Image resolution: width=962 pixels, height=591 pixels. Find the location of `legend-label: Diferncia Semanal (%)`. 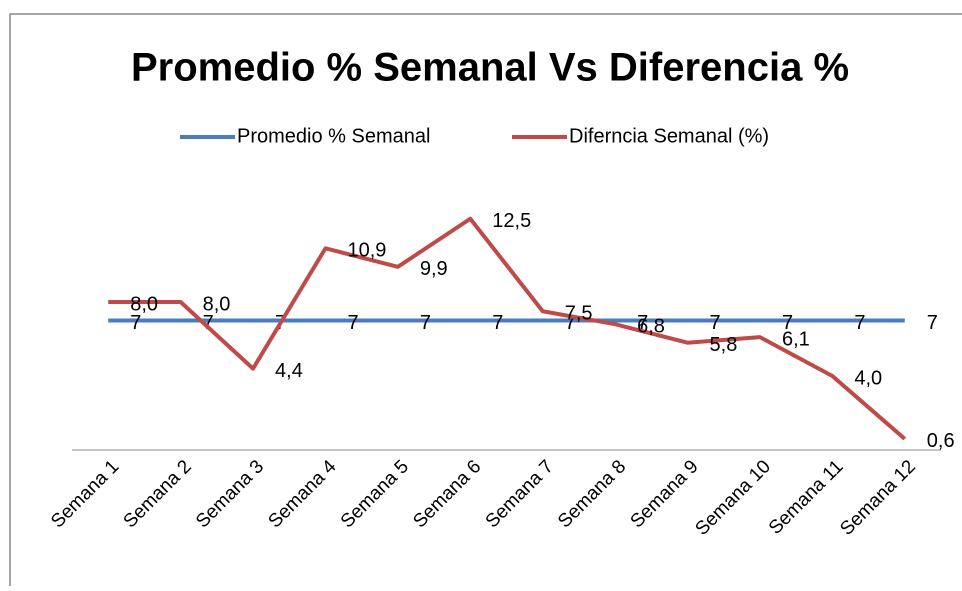

legend-label: Diferncia Semanal (%) is located at coordinates (669, 136).